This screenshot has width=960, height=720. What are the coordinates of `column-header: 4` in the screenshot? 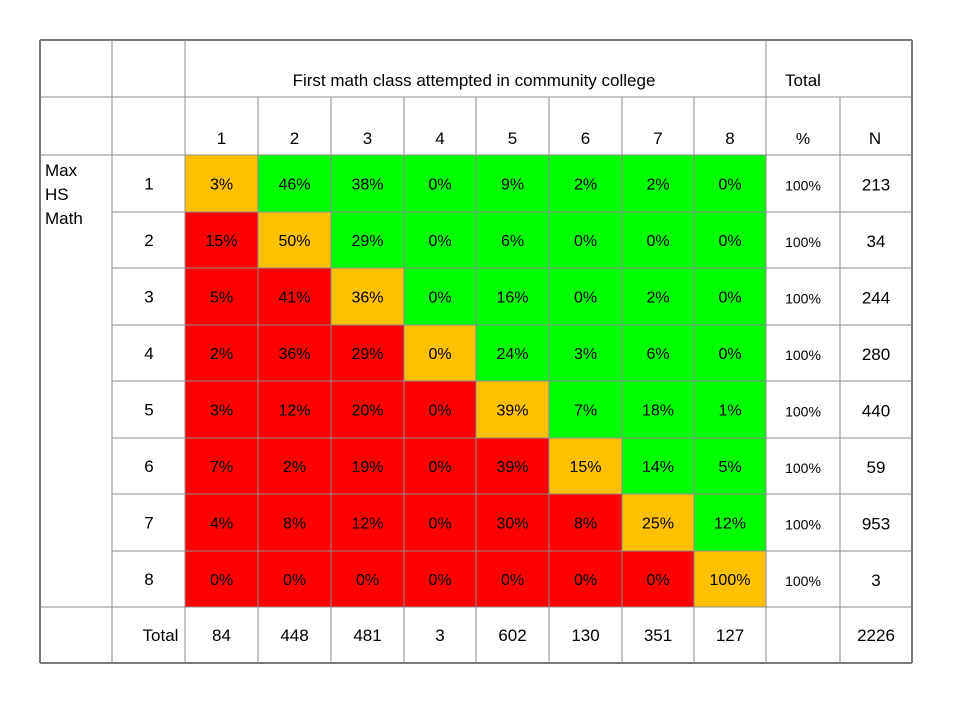 It's located at (439, 138).